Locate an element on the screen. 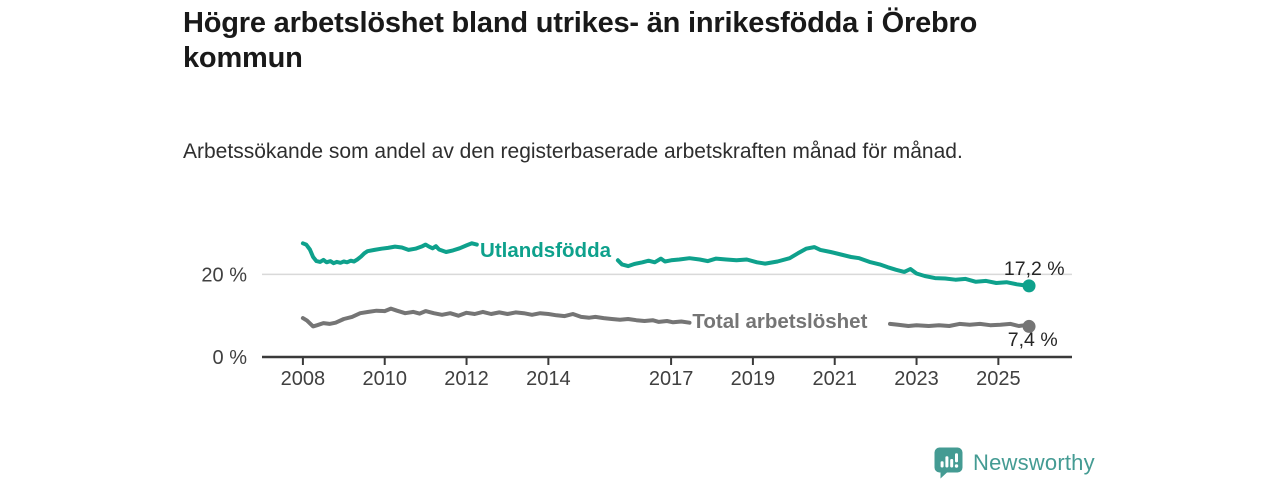 The width and height of the screenshot is (1280, 480). end-dot-utlandsfodda is located at coordinates (1029, 286).